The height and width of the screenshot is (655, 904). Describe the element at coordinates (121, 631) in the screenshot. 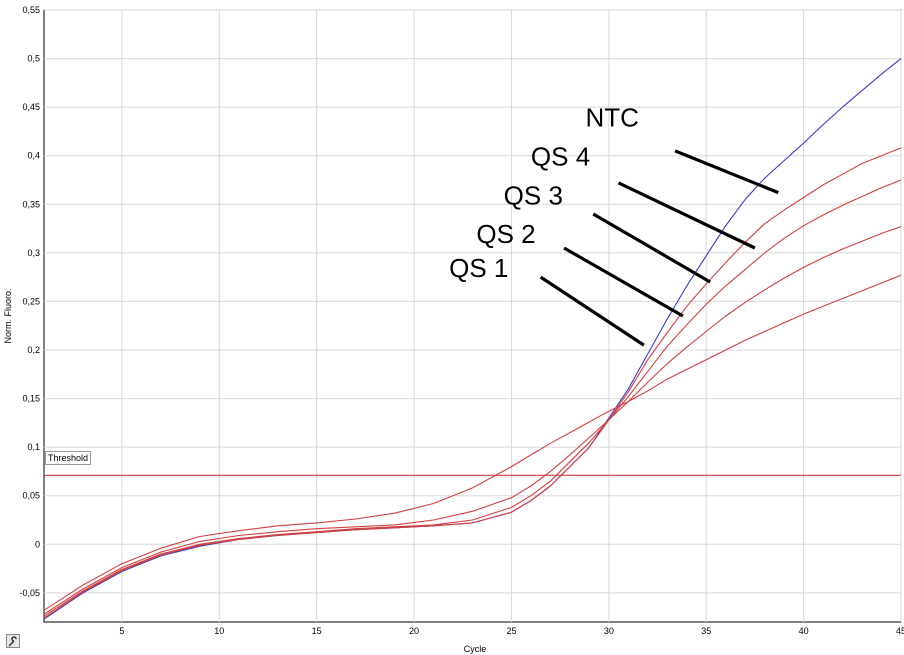

I see `x-tick-label: 5` at that location.